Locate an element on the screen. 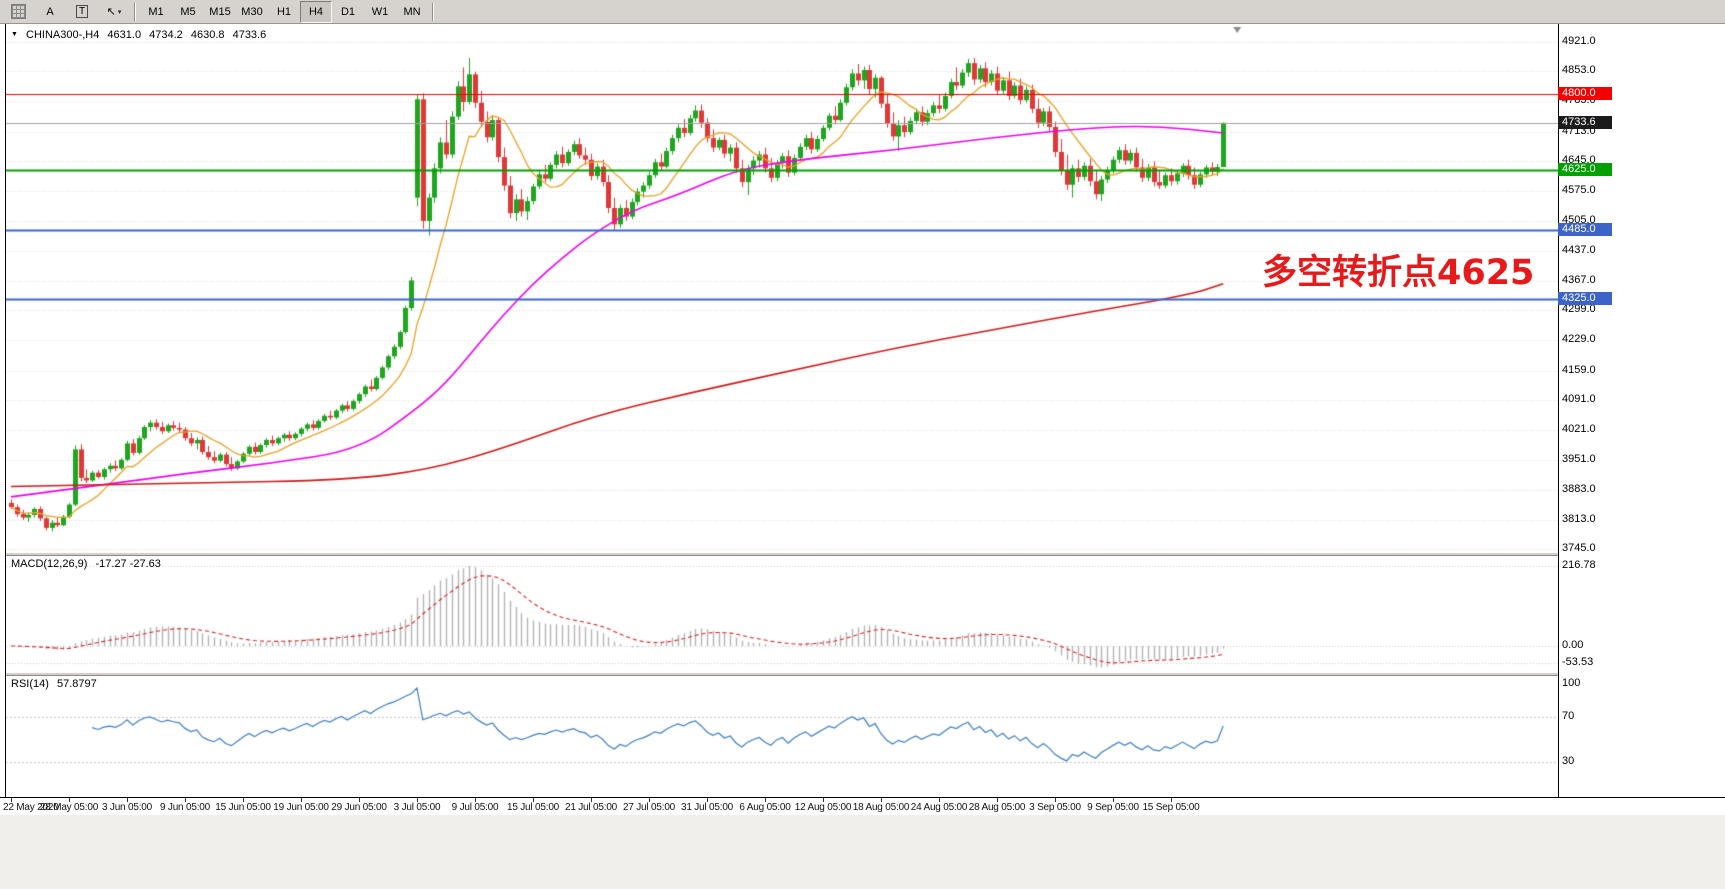 This screenshot has height=889, width=1725. macd-axis-label: -53.53 is located at coordinates (1578, 662).